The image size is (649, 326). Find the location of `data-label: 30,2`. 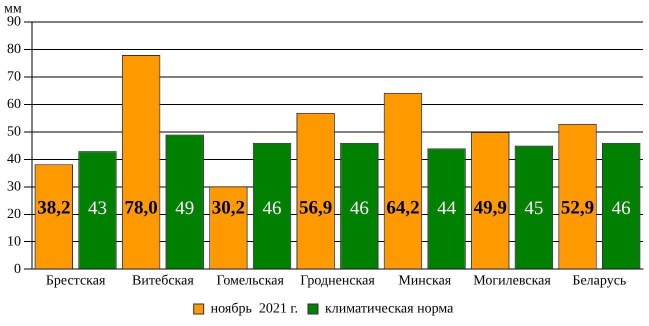

data-label: 30,2 is located at coordinates (229, 208).